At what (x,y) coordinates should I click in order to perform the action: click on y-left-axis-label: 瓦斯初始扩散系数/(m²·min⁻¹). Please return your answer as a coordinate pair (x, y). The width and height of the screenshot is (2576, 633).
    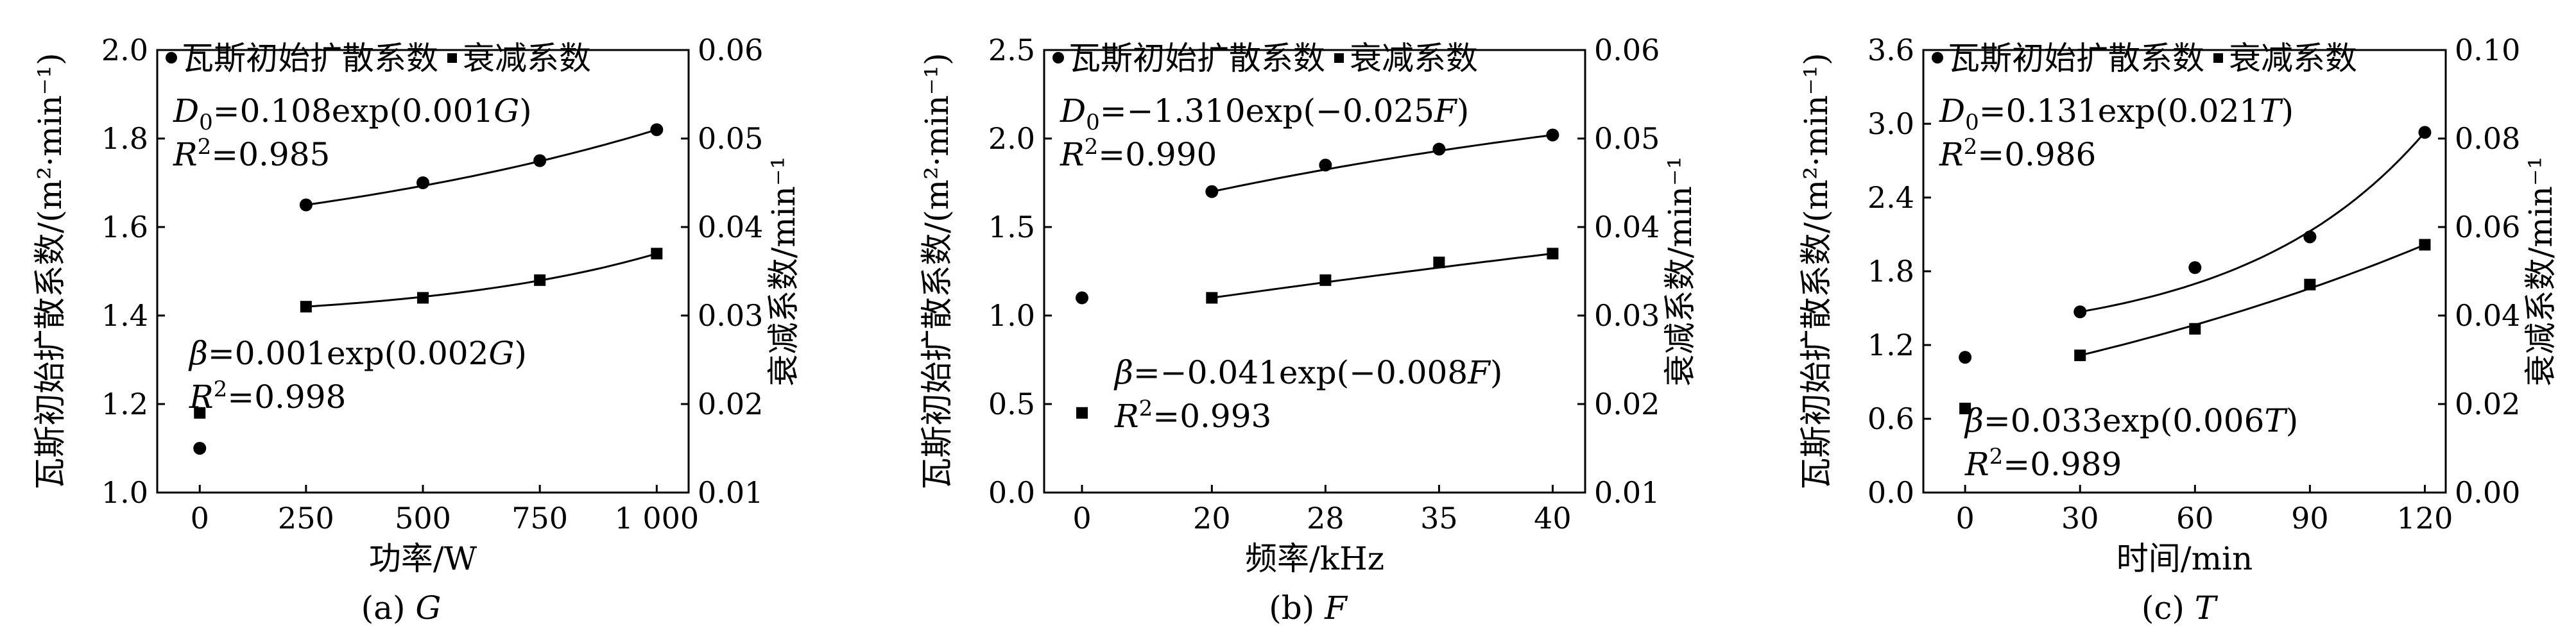
    Looking at the image, I should click on (1816, 271).